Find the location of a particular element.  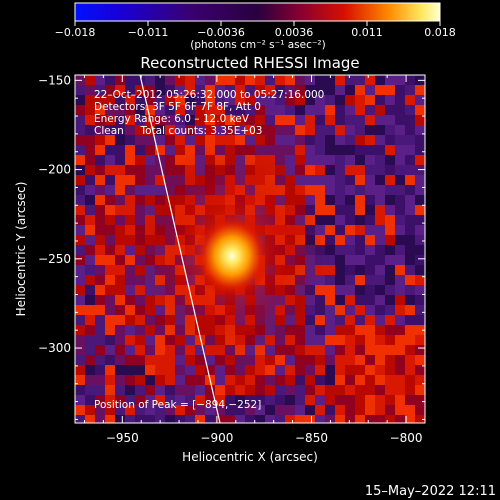

annotation-time-range: 22–Oct–2012 05:26:32.000 to 05:27:16.000 is located at coordinates (209, 95).